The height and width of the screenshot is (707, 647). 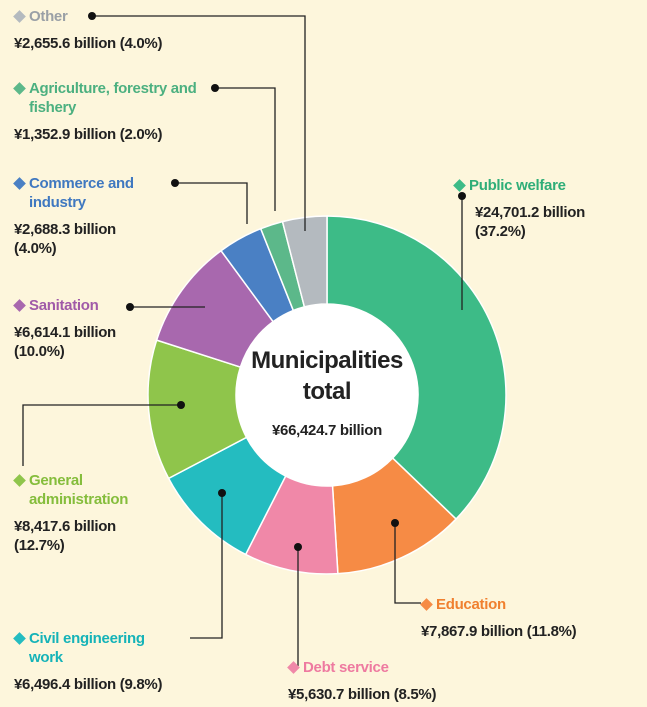 What do you see at coordinates (128, 30) in the screenshot?
I see `category-label: Other ¥2,655.6 billion (4.0%)` at bounding box center [128, 30].